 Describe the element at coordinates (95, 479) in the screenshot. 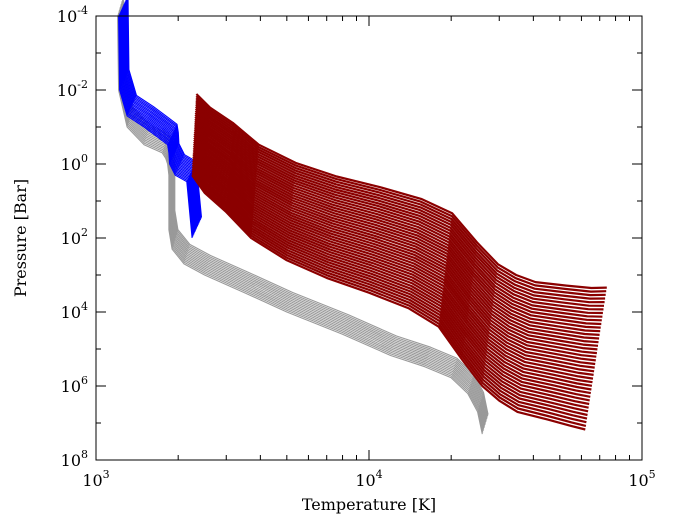

I see `x-tick-label: 10³` at that location.